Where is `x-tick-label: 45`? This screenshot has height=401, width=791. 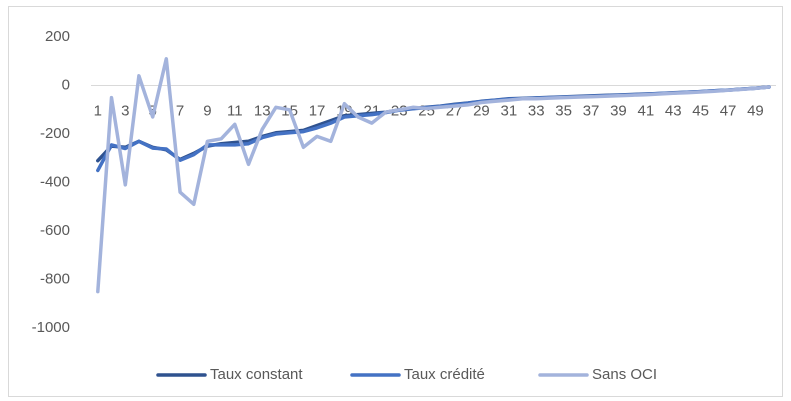 x-tick-label: 45 is located at coordinates (700, 110).